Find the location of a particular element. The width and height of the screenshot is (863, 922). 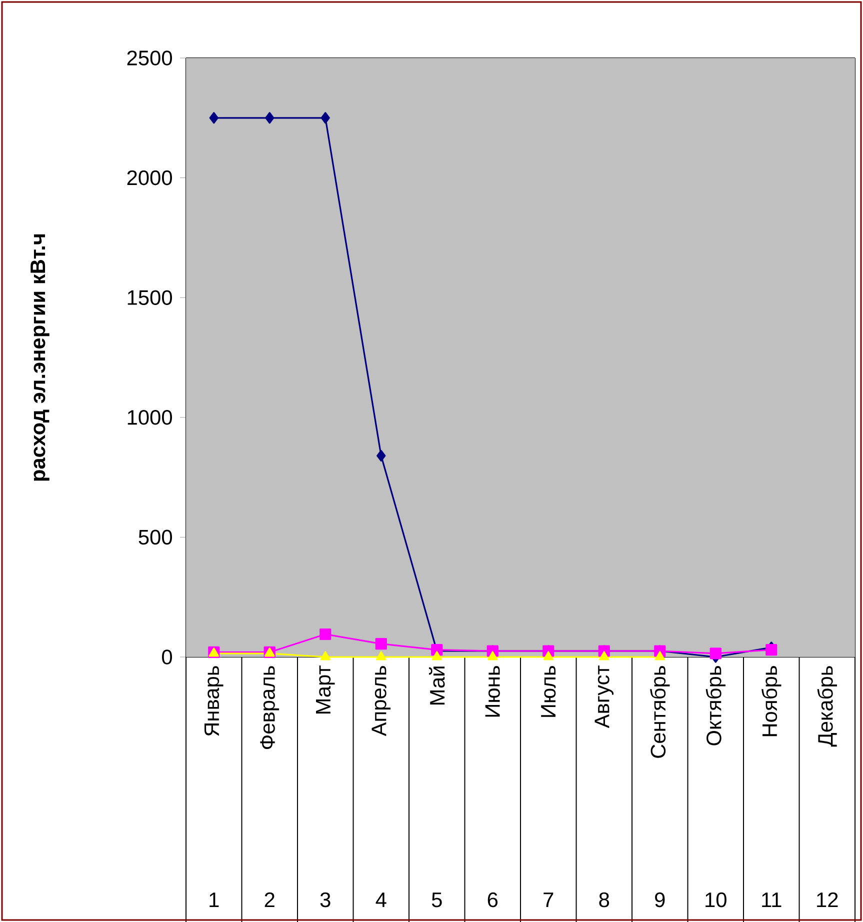

y-tick-label: 1000 is located at coordinates (150, 417).